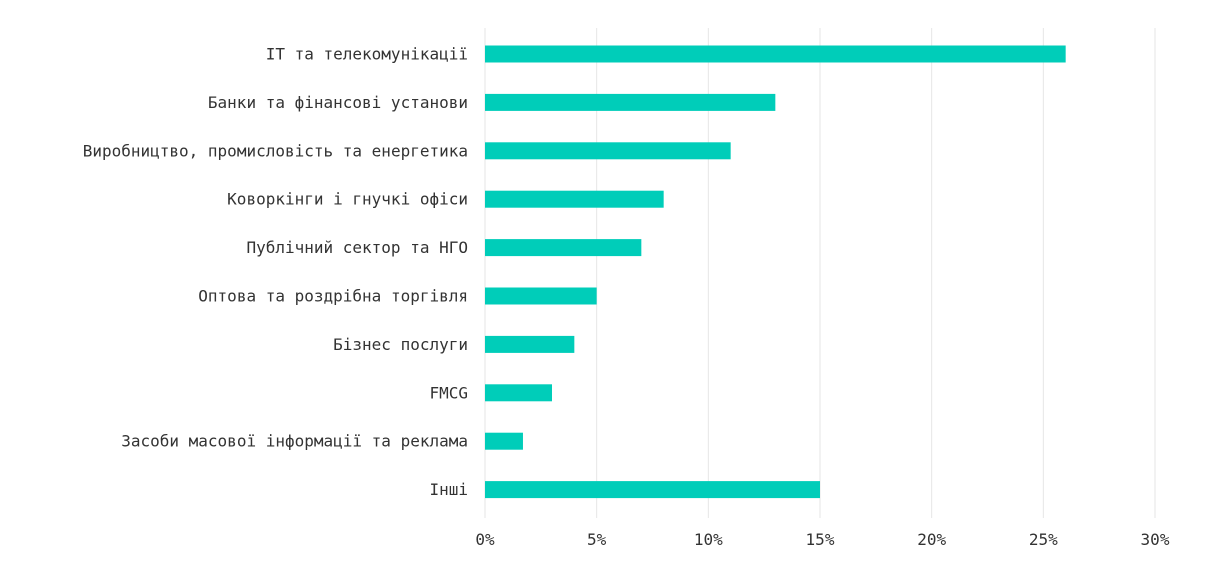  Describe the element at coordinates (294, 441) in the screenshot. I see `category-label: Засоби масової інформації та реклама` at that location.